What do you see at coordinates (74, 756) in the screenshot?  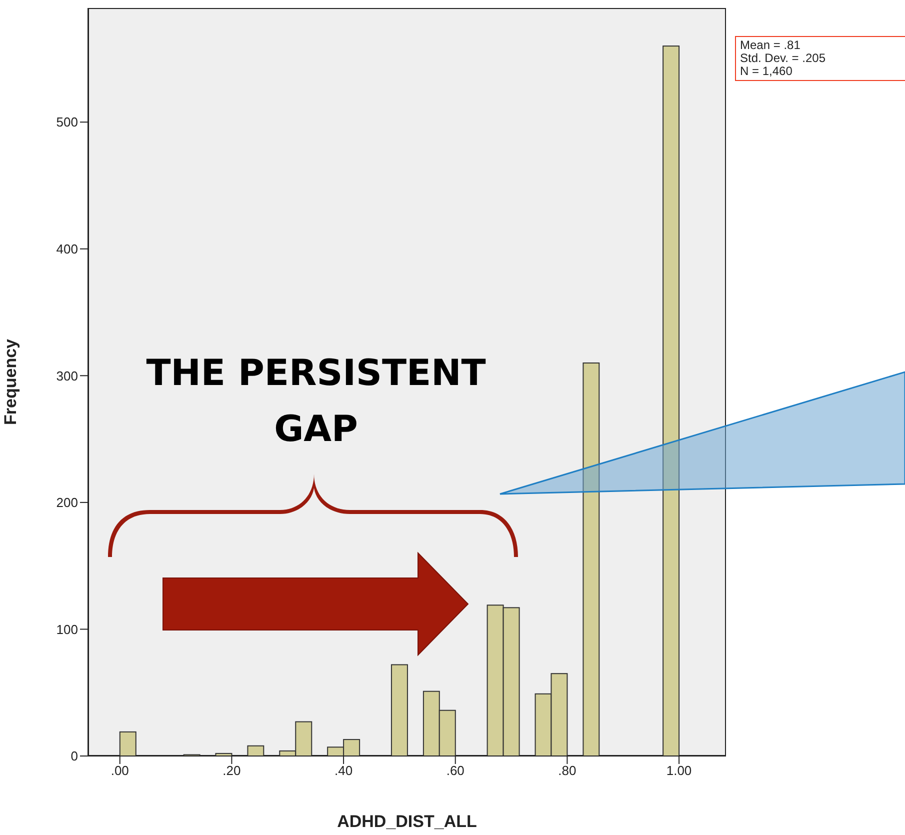 I see `y-tick-label: 0` at bounding box center [74, 756].